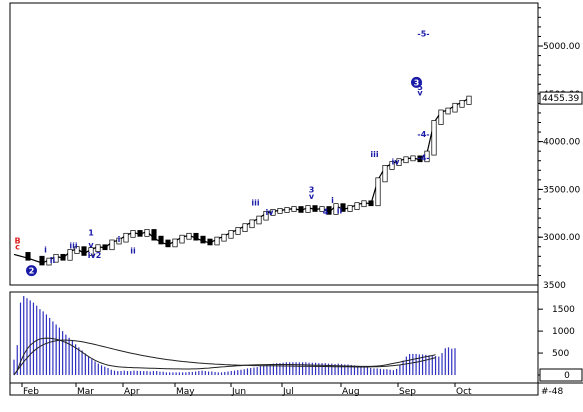 Image resolution: width=583 pixels, height=412 pixels. I want to click on volume-y-tick-label: 1000, so click(563, 332).